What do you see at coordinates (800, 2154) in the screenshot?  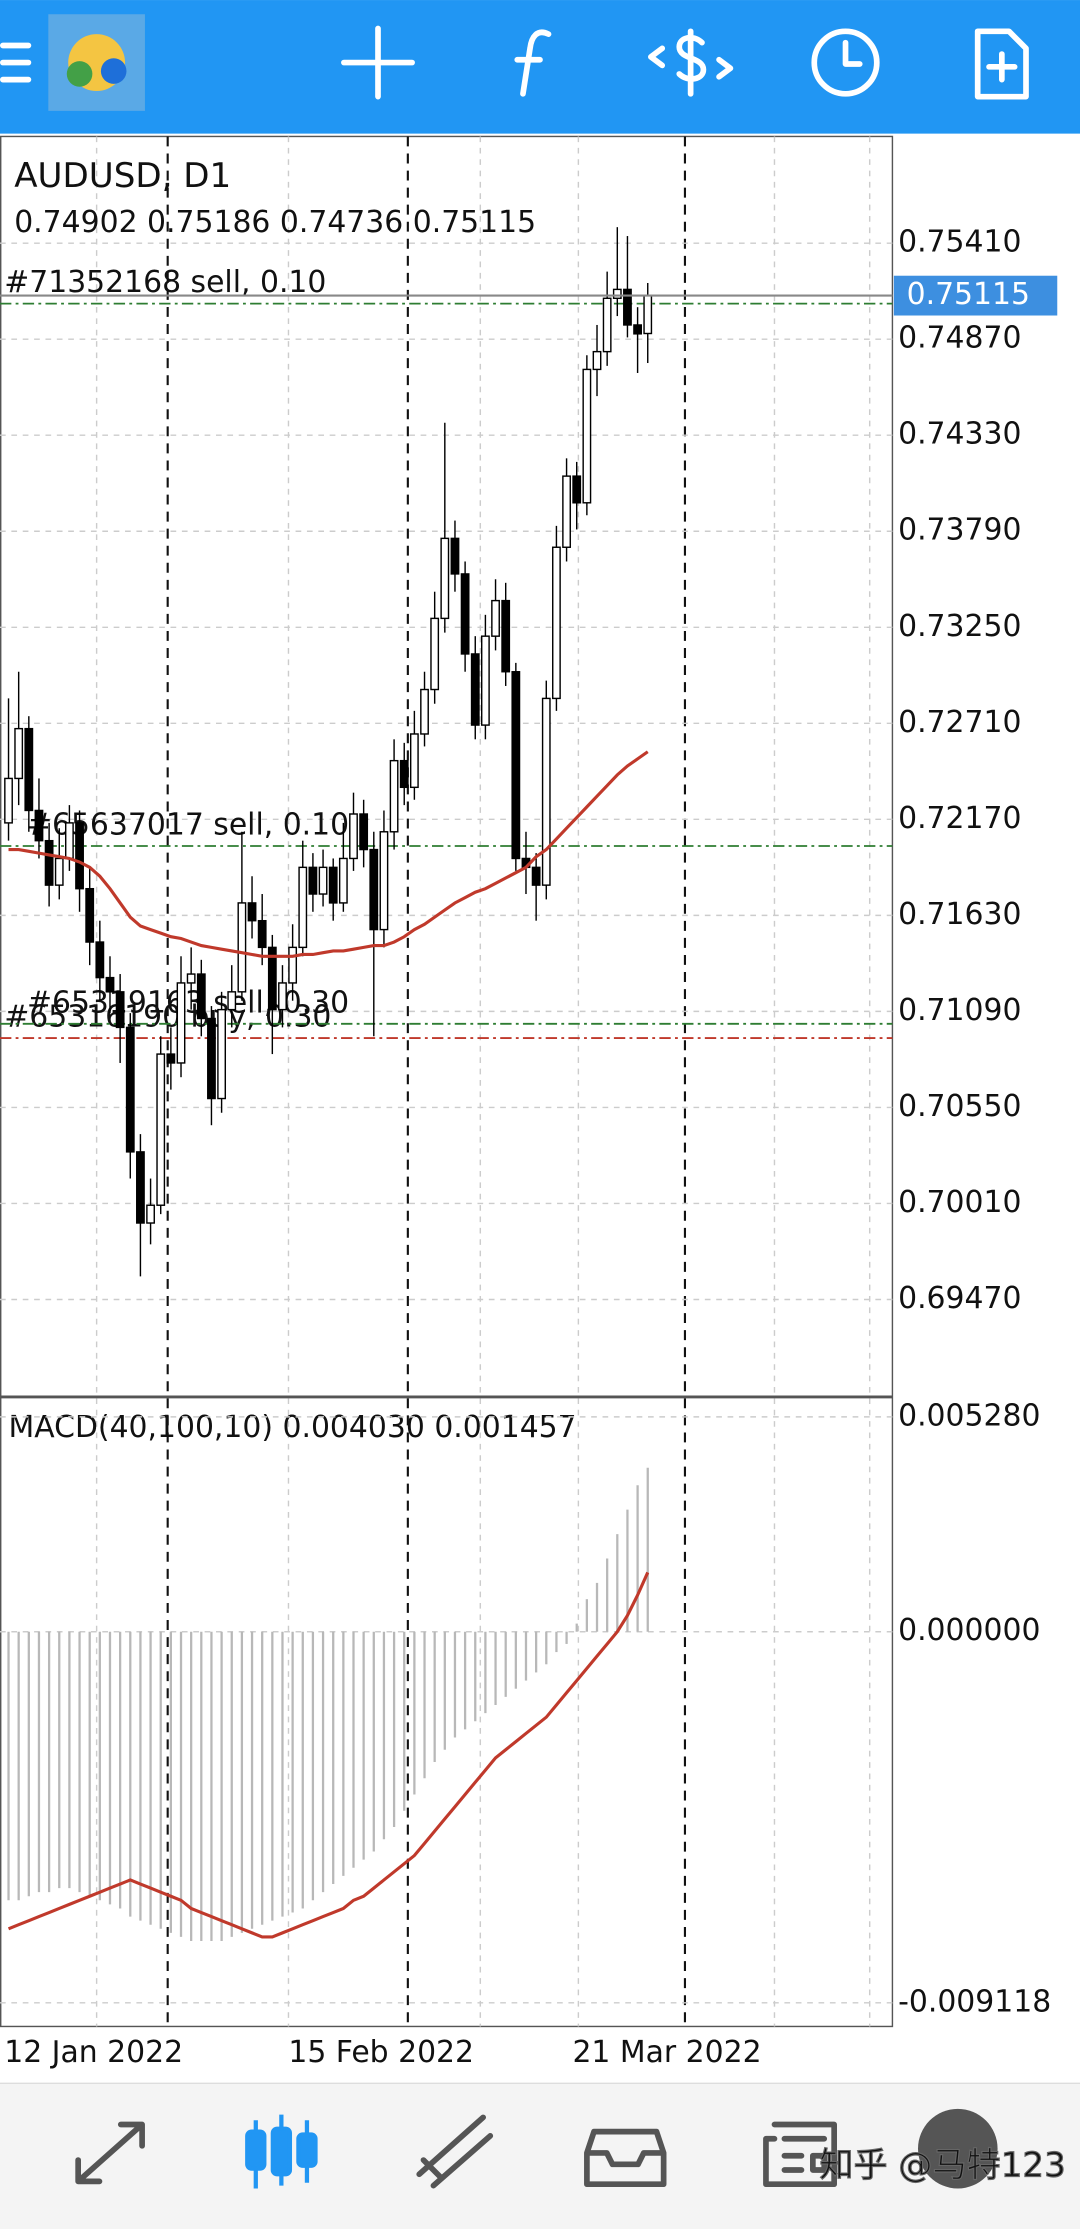 I see `news-tab` at bounding box center [800, 2154].